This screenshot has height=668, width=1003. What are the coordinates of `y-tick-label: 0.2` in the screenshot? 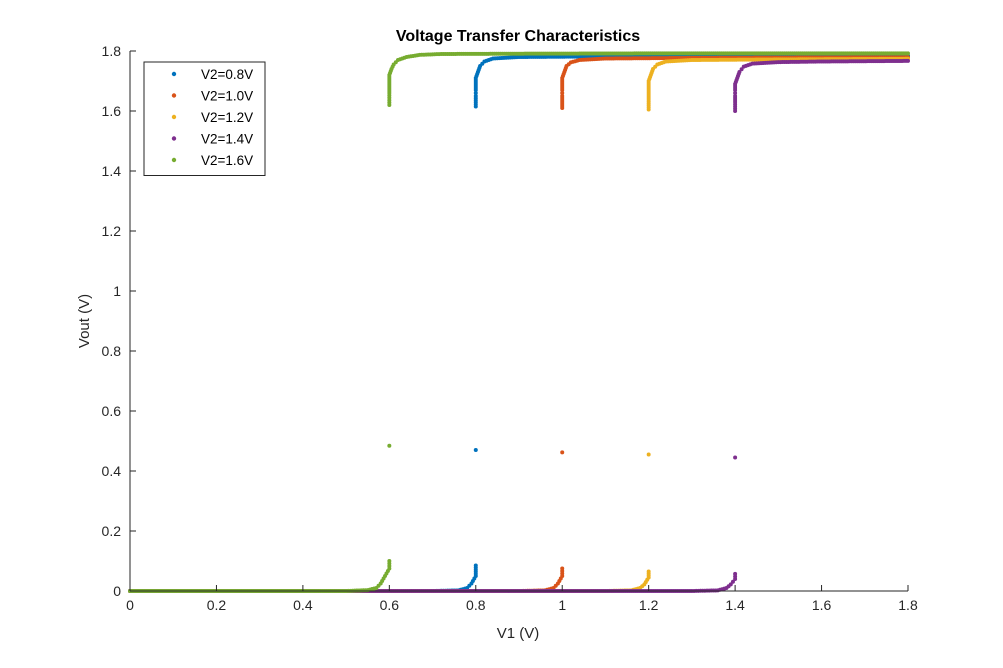 It's located at (112, 531).